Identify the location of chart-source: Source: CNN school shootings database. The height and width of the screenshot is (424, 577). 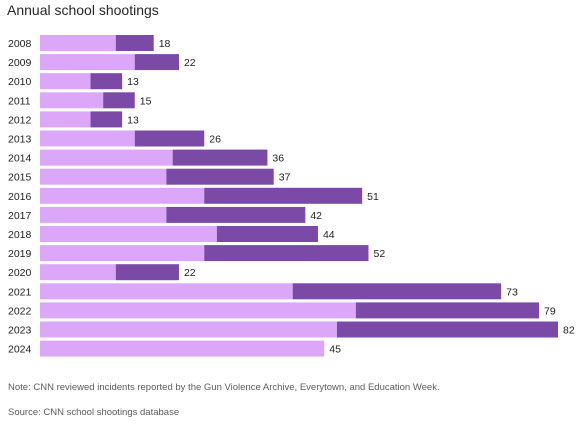
(94, 412).